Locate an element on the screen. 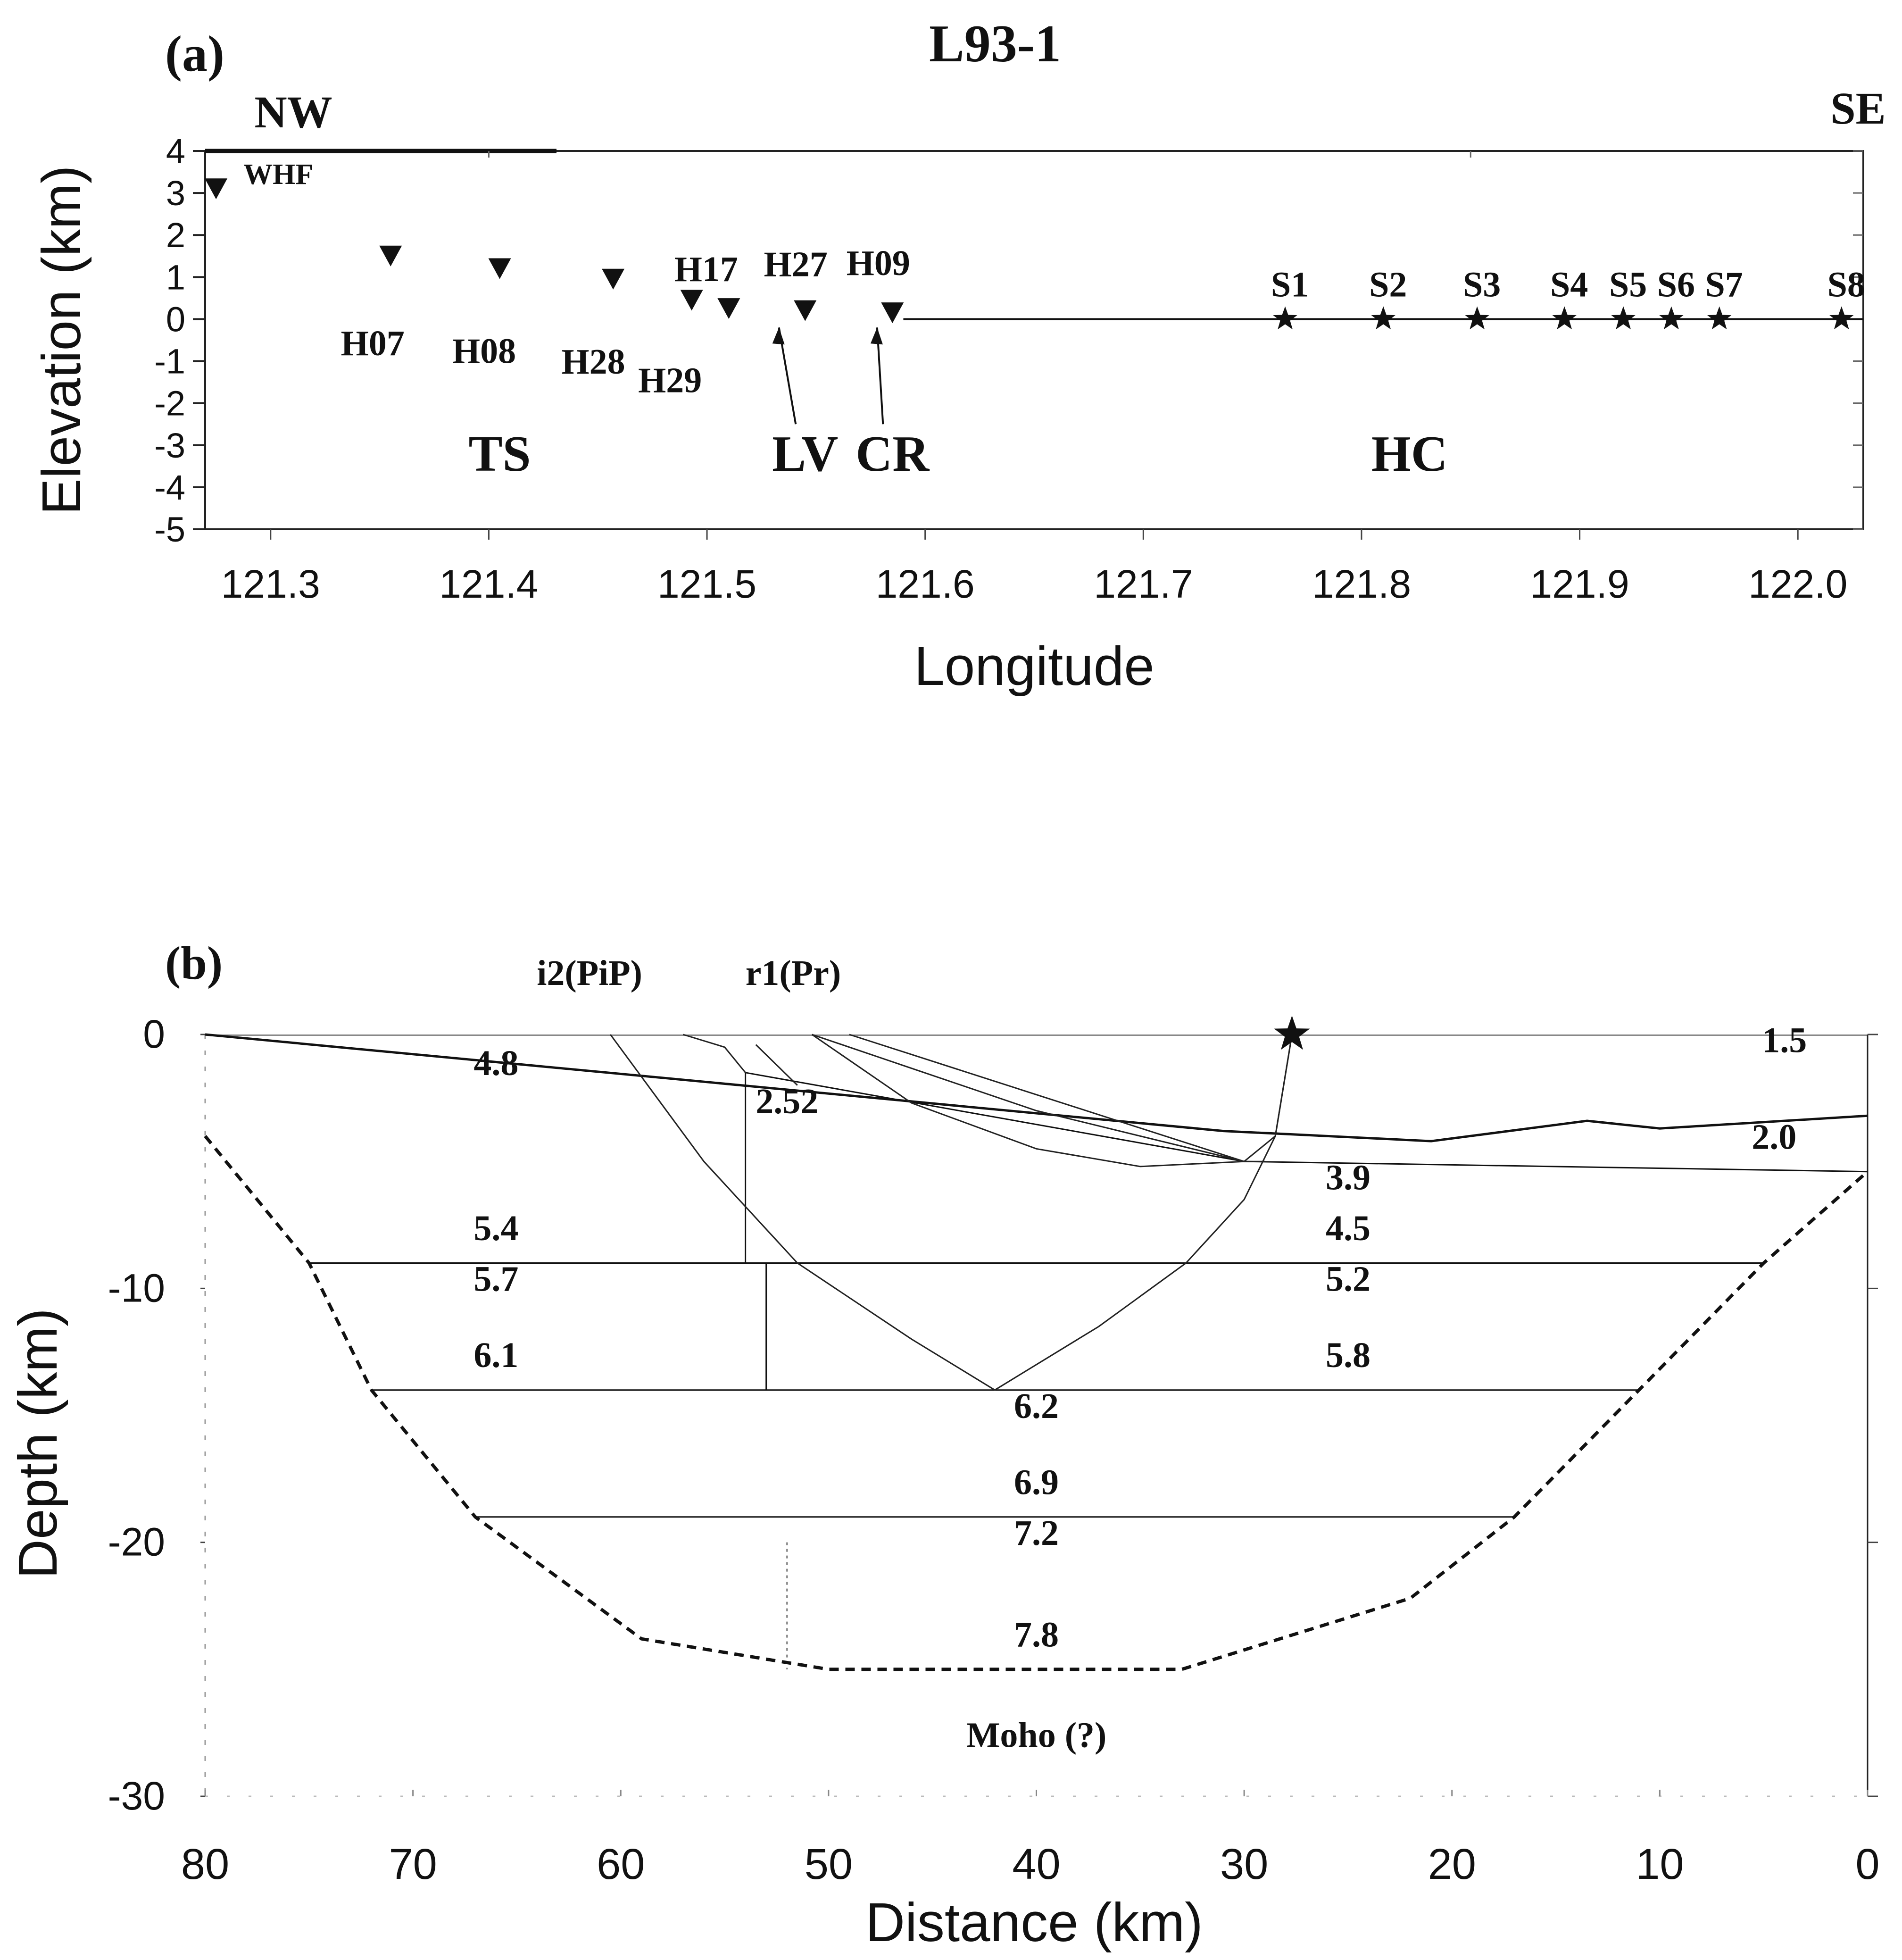 The width and height of the screenshot is (1902, 1960). station-label: H27 is located at coordinates (796, 264).